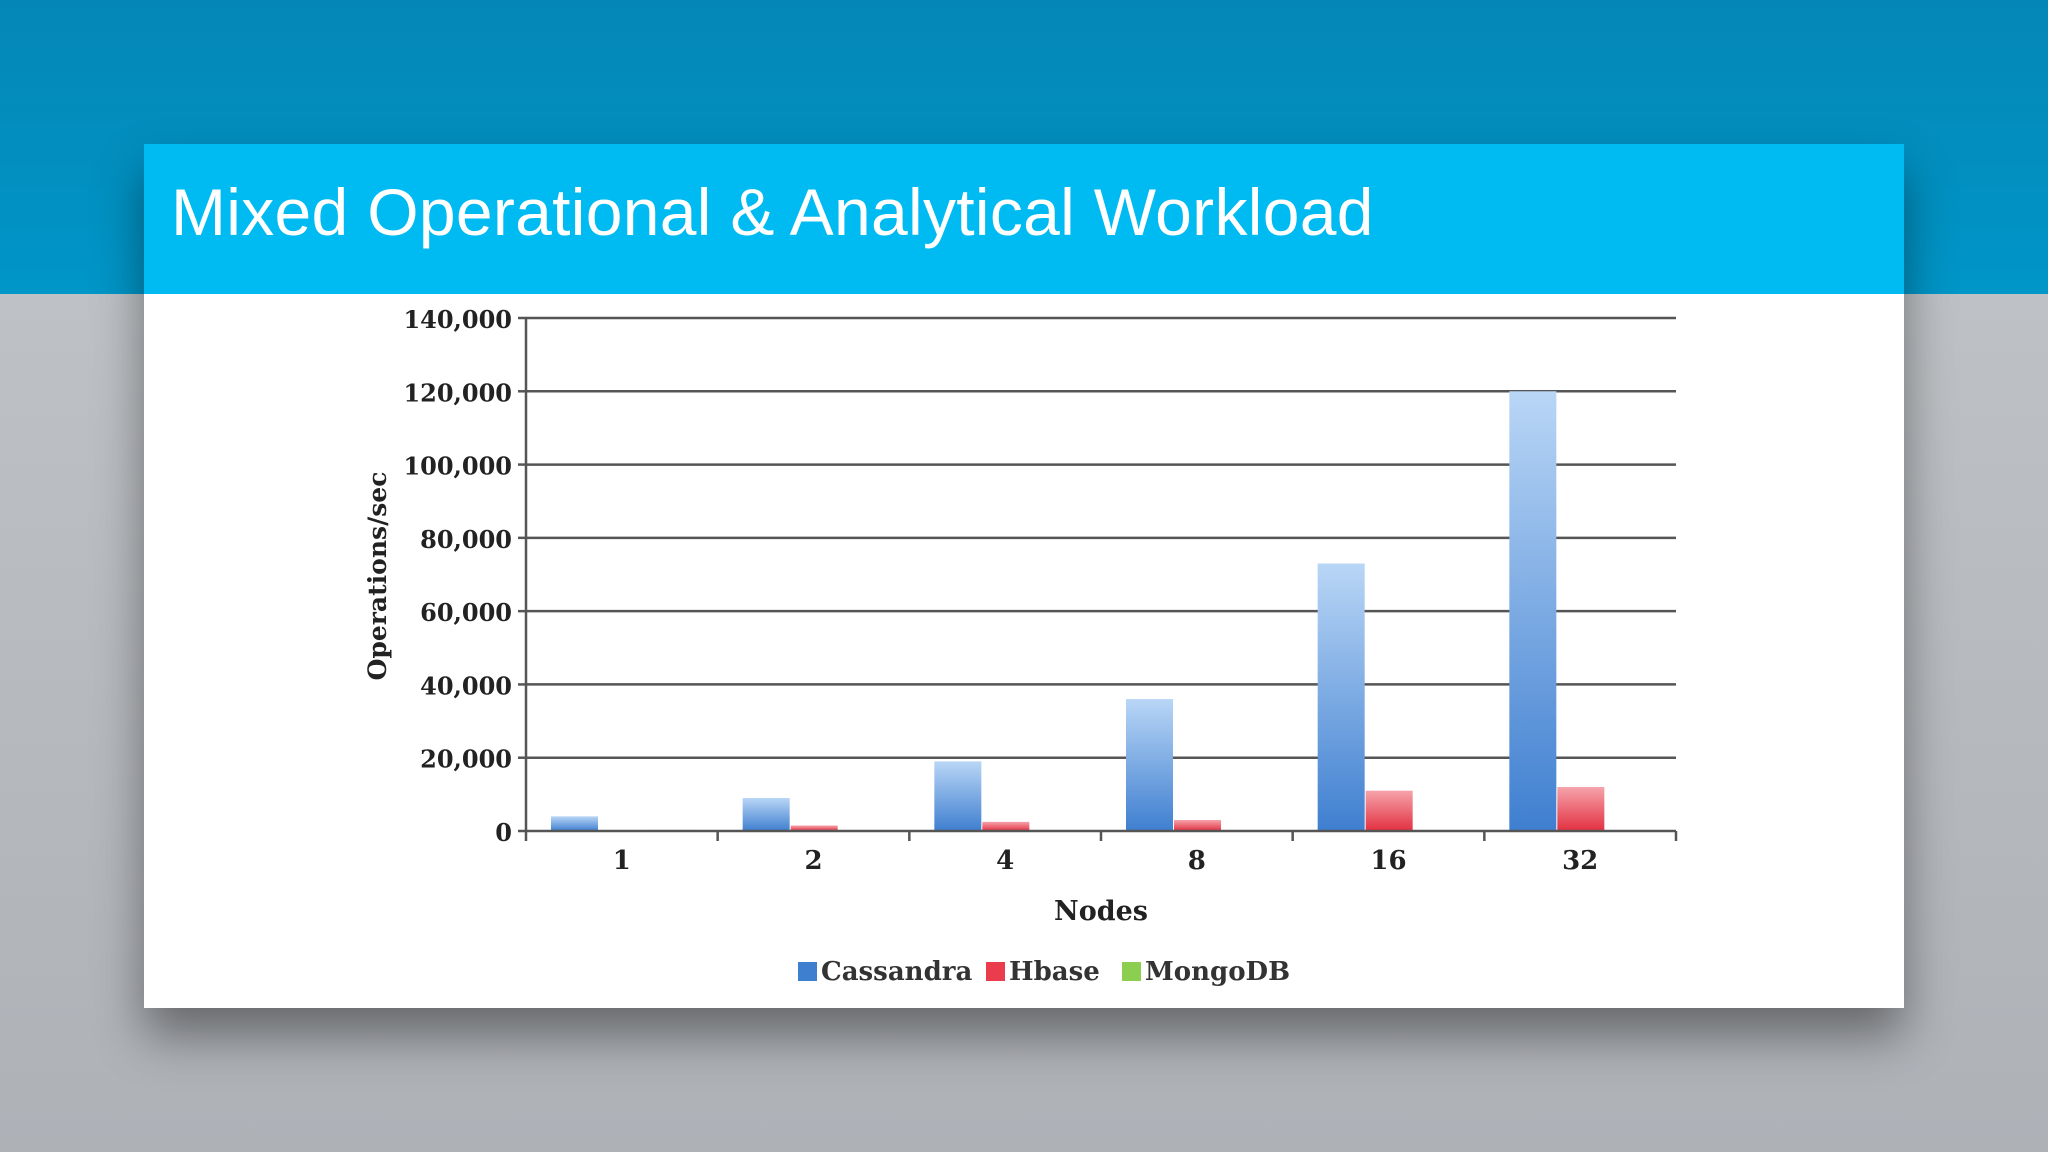  What do you see at coordinates (1580, 861) in the screenshot?
I see `x-tick-label: 32` at bounding box center [1580, 861].